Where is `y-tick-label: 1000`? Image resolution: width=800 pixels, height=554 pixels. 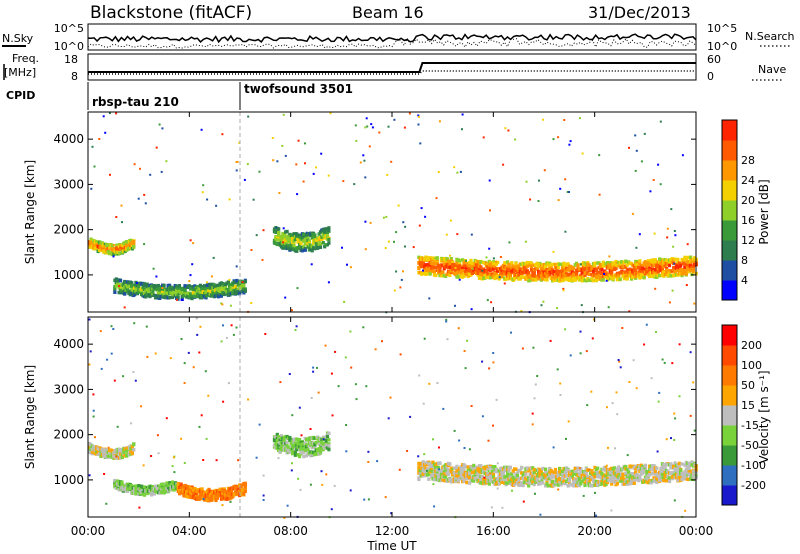 y-tick-label: 1000 is located at coordinates (68, 275).